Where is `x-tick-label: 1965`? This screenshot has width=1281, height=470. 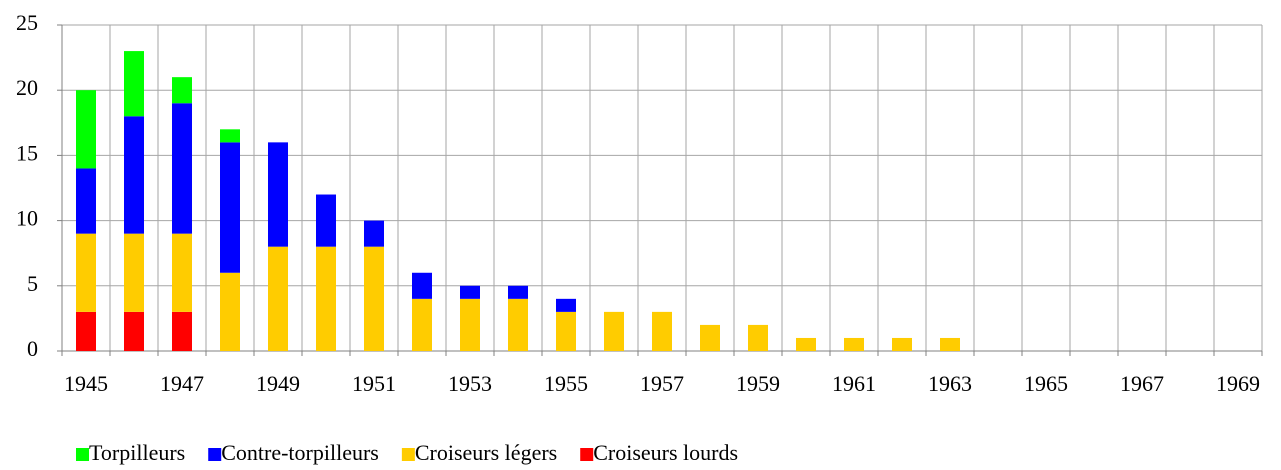
x-tick-label: 1965 is located at coordinates (1046, 383).